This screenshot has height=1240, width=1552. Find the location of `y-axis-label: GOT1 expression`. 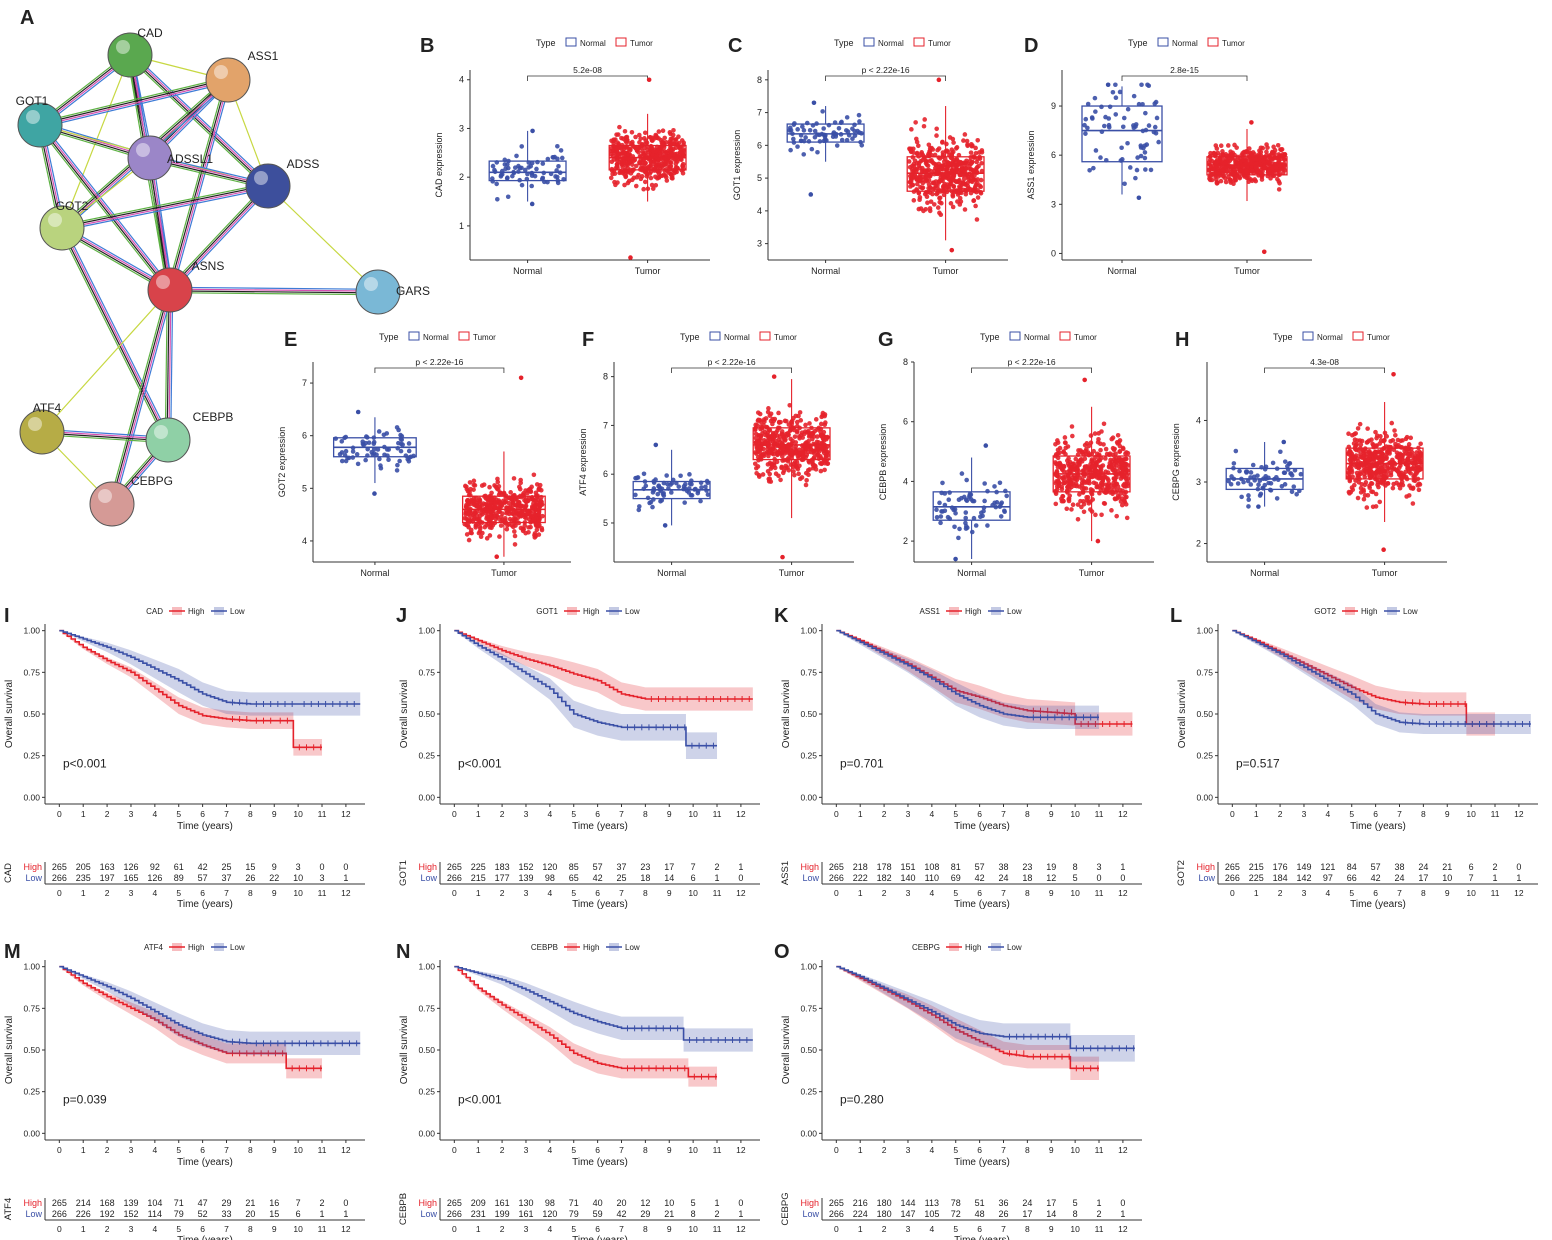

y-axis-label: GOT1 expression is located at coordinates (737, 165).